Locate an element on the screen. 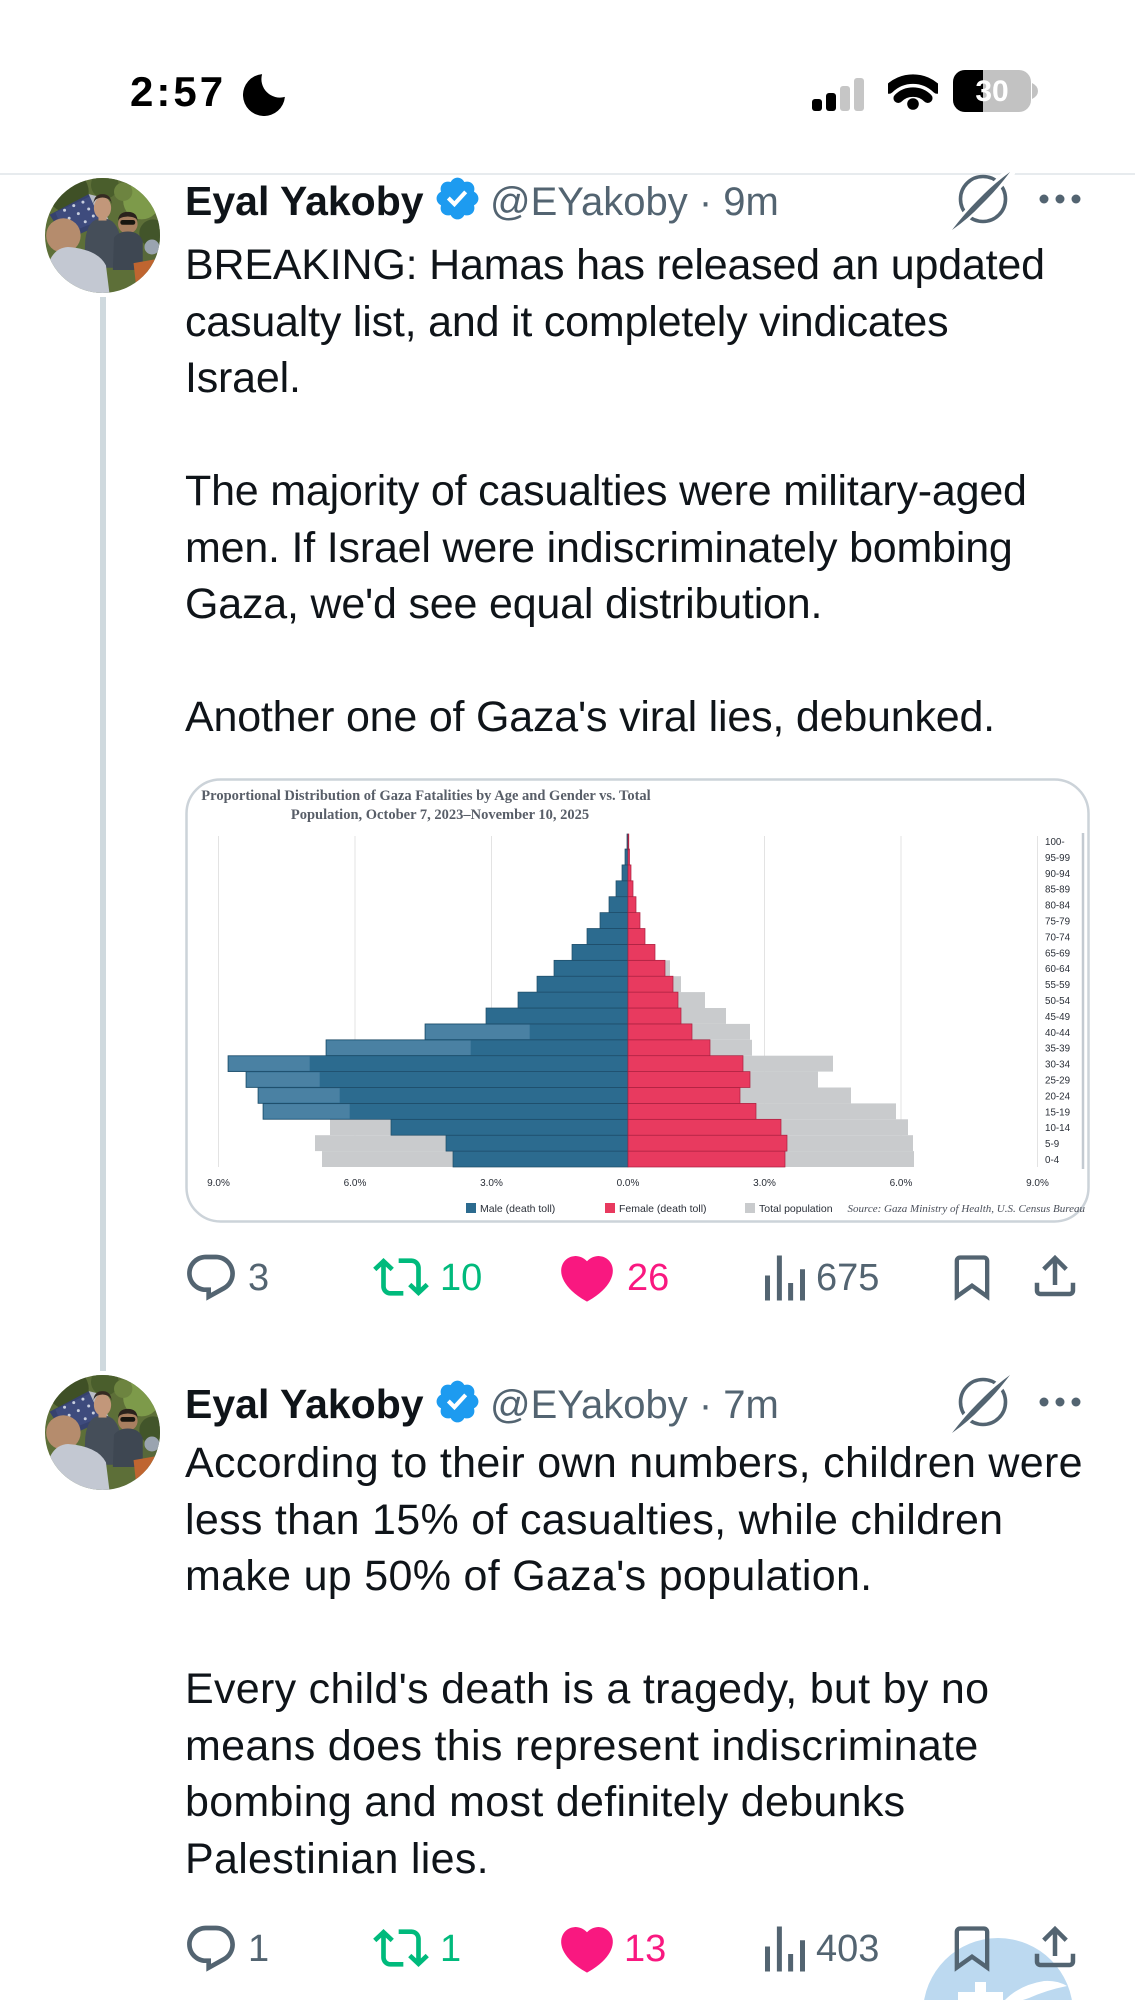 Image resolution: width=1135 pixels, height=2000 pixels. svg-text: 90-94 is located at coordinates (1058, 874).